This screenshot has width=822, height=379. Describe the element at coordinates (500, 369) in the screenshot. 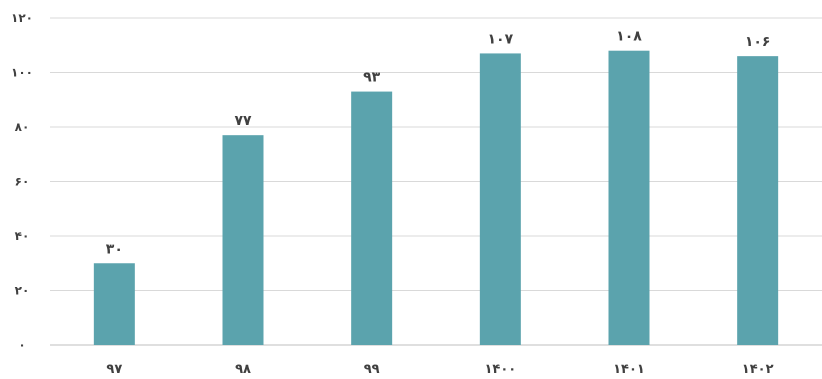

I see `x-tick-label: ۱۴۰۰` at that location.